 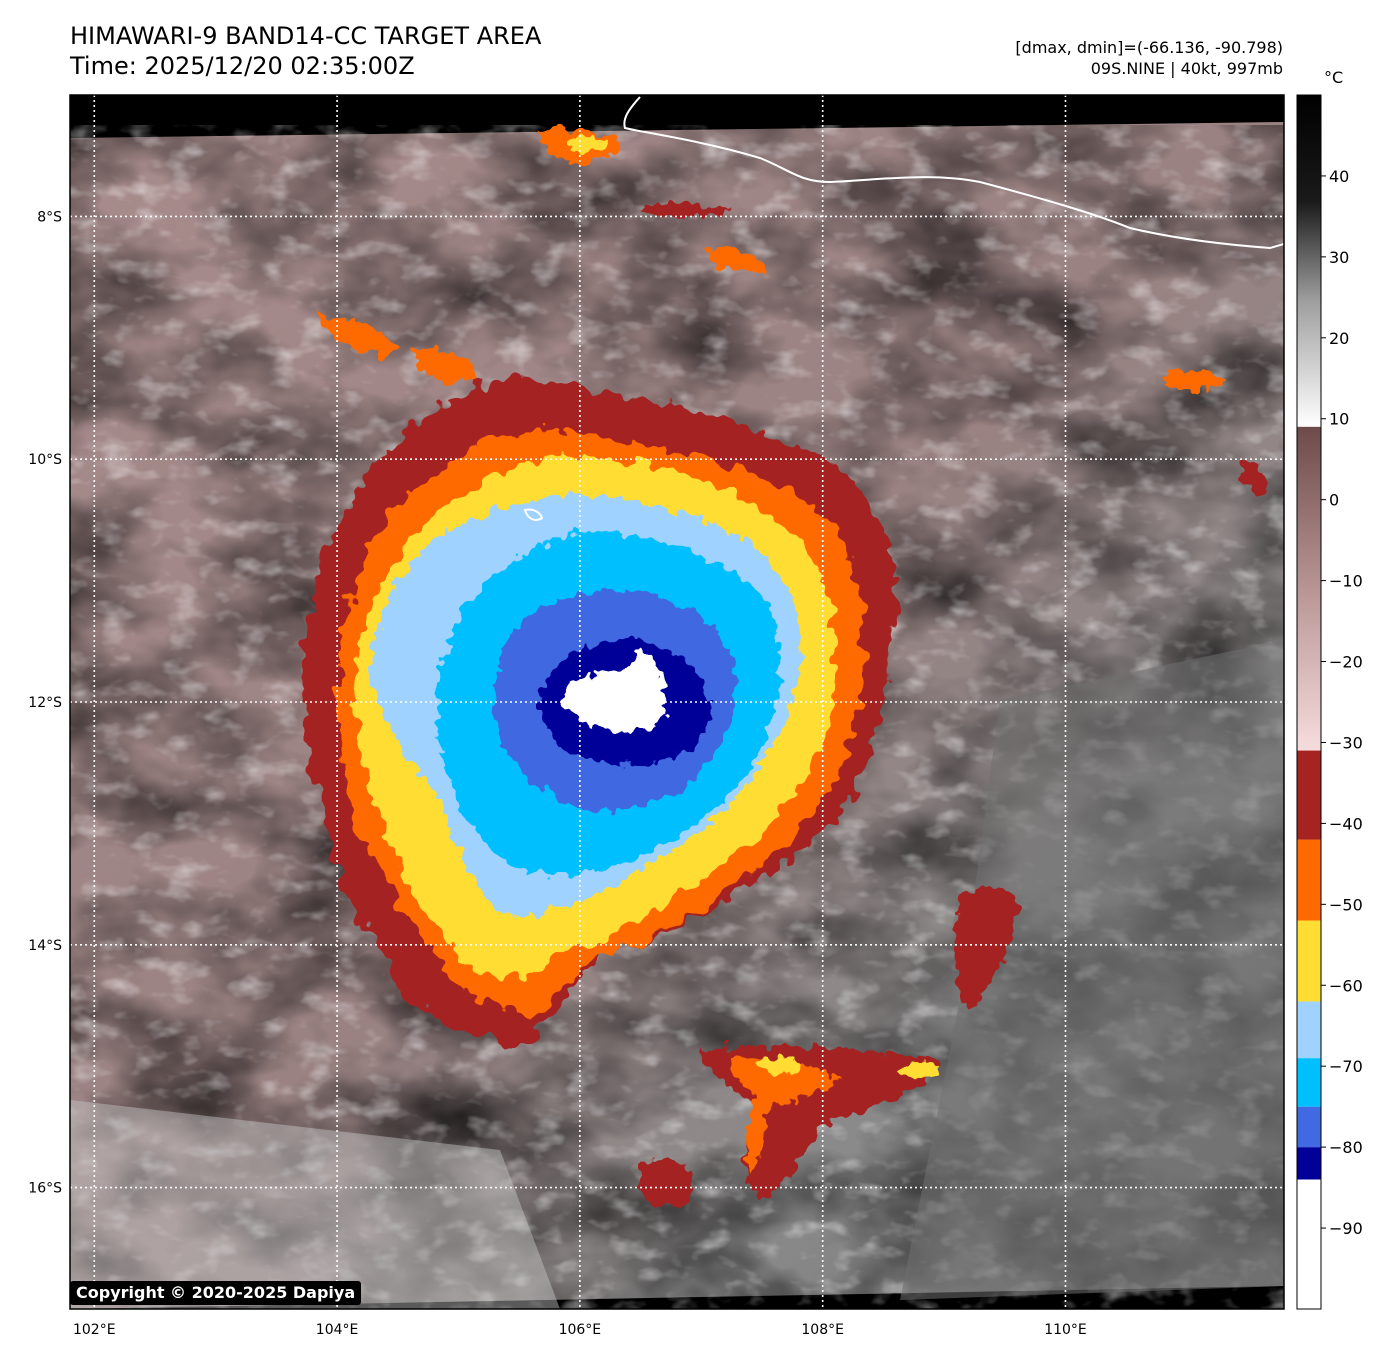 I want to click on y-tick-label: 16°S, so click(x=45, y=1189).